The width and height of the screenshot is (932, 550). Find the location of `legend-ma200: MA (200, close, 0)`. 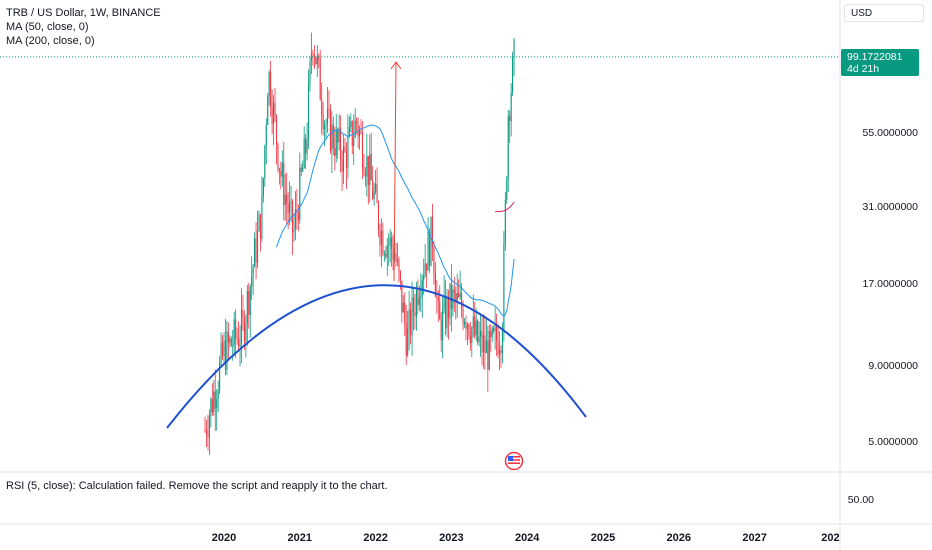

legend-ma200: MA (200, close, 0) is located at coordinates (50, 41).